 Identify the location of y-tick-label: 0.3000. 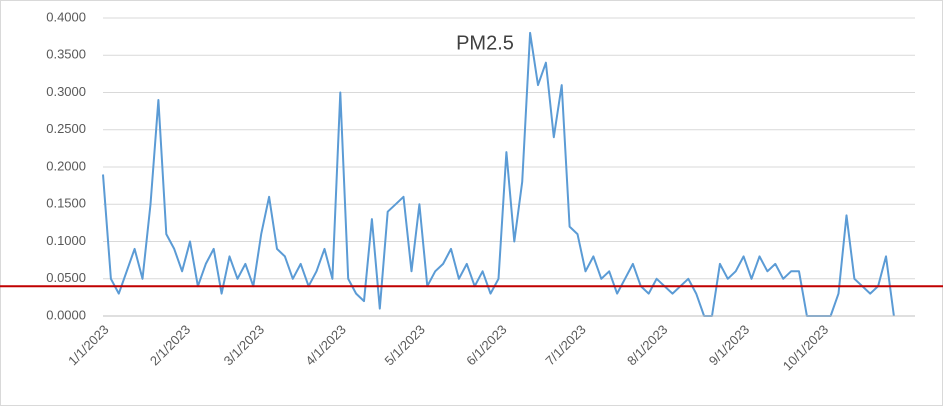
(66, 91).